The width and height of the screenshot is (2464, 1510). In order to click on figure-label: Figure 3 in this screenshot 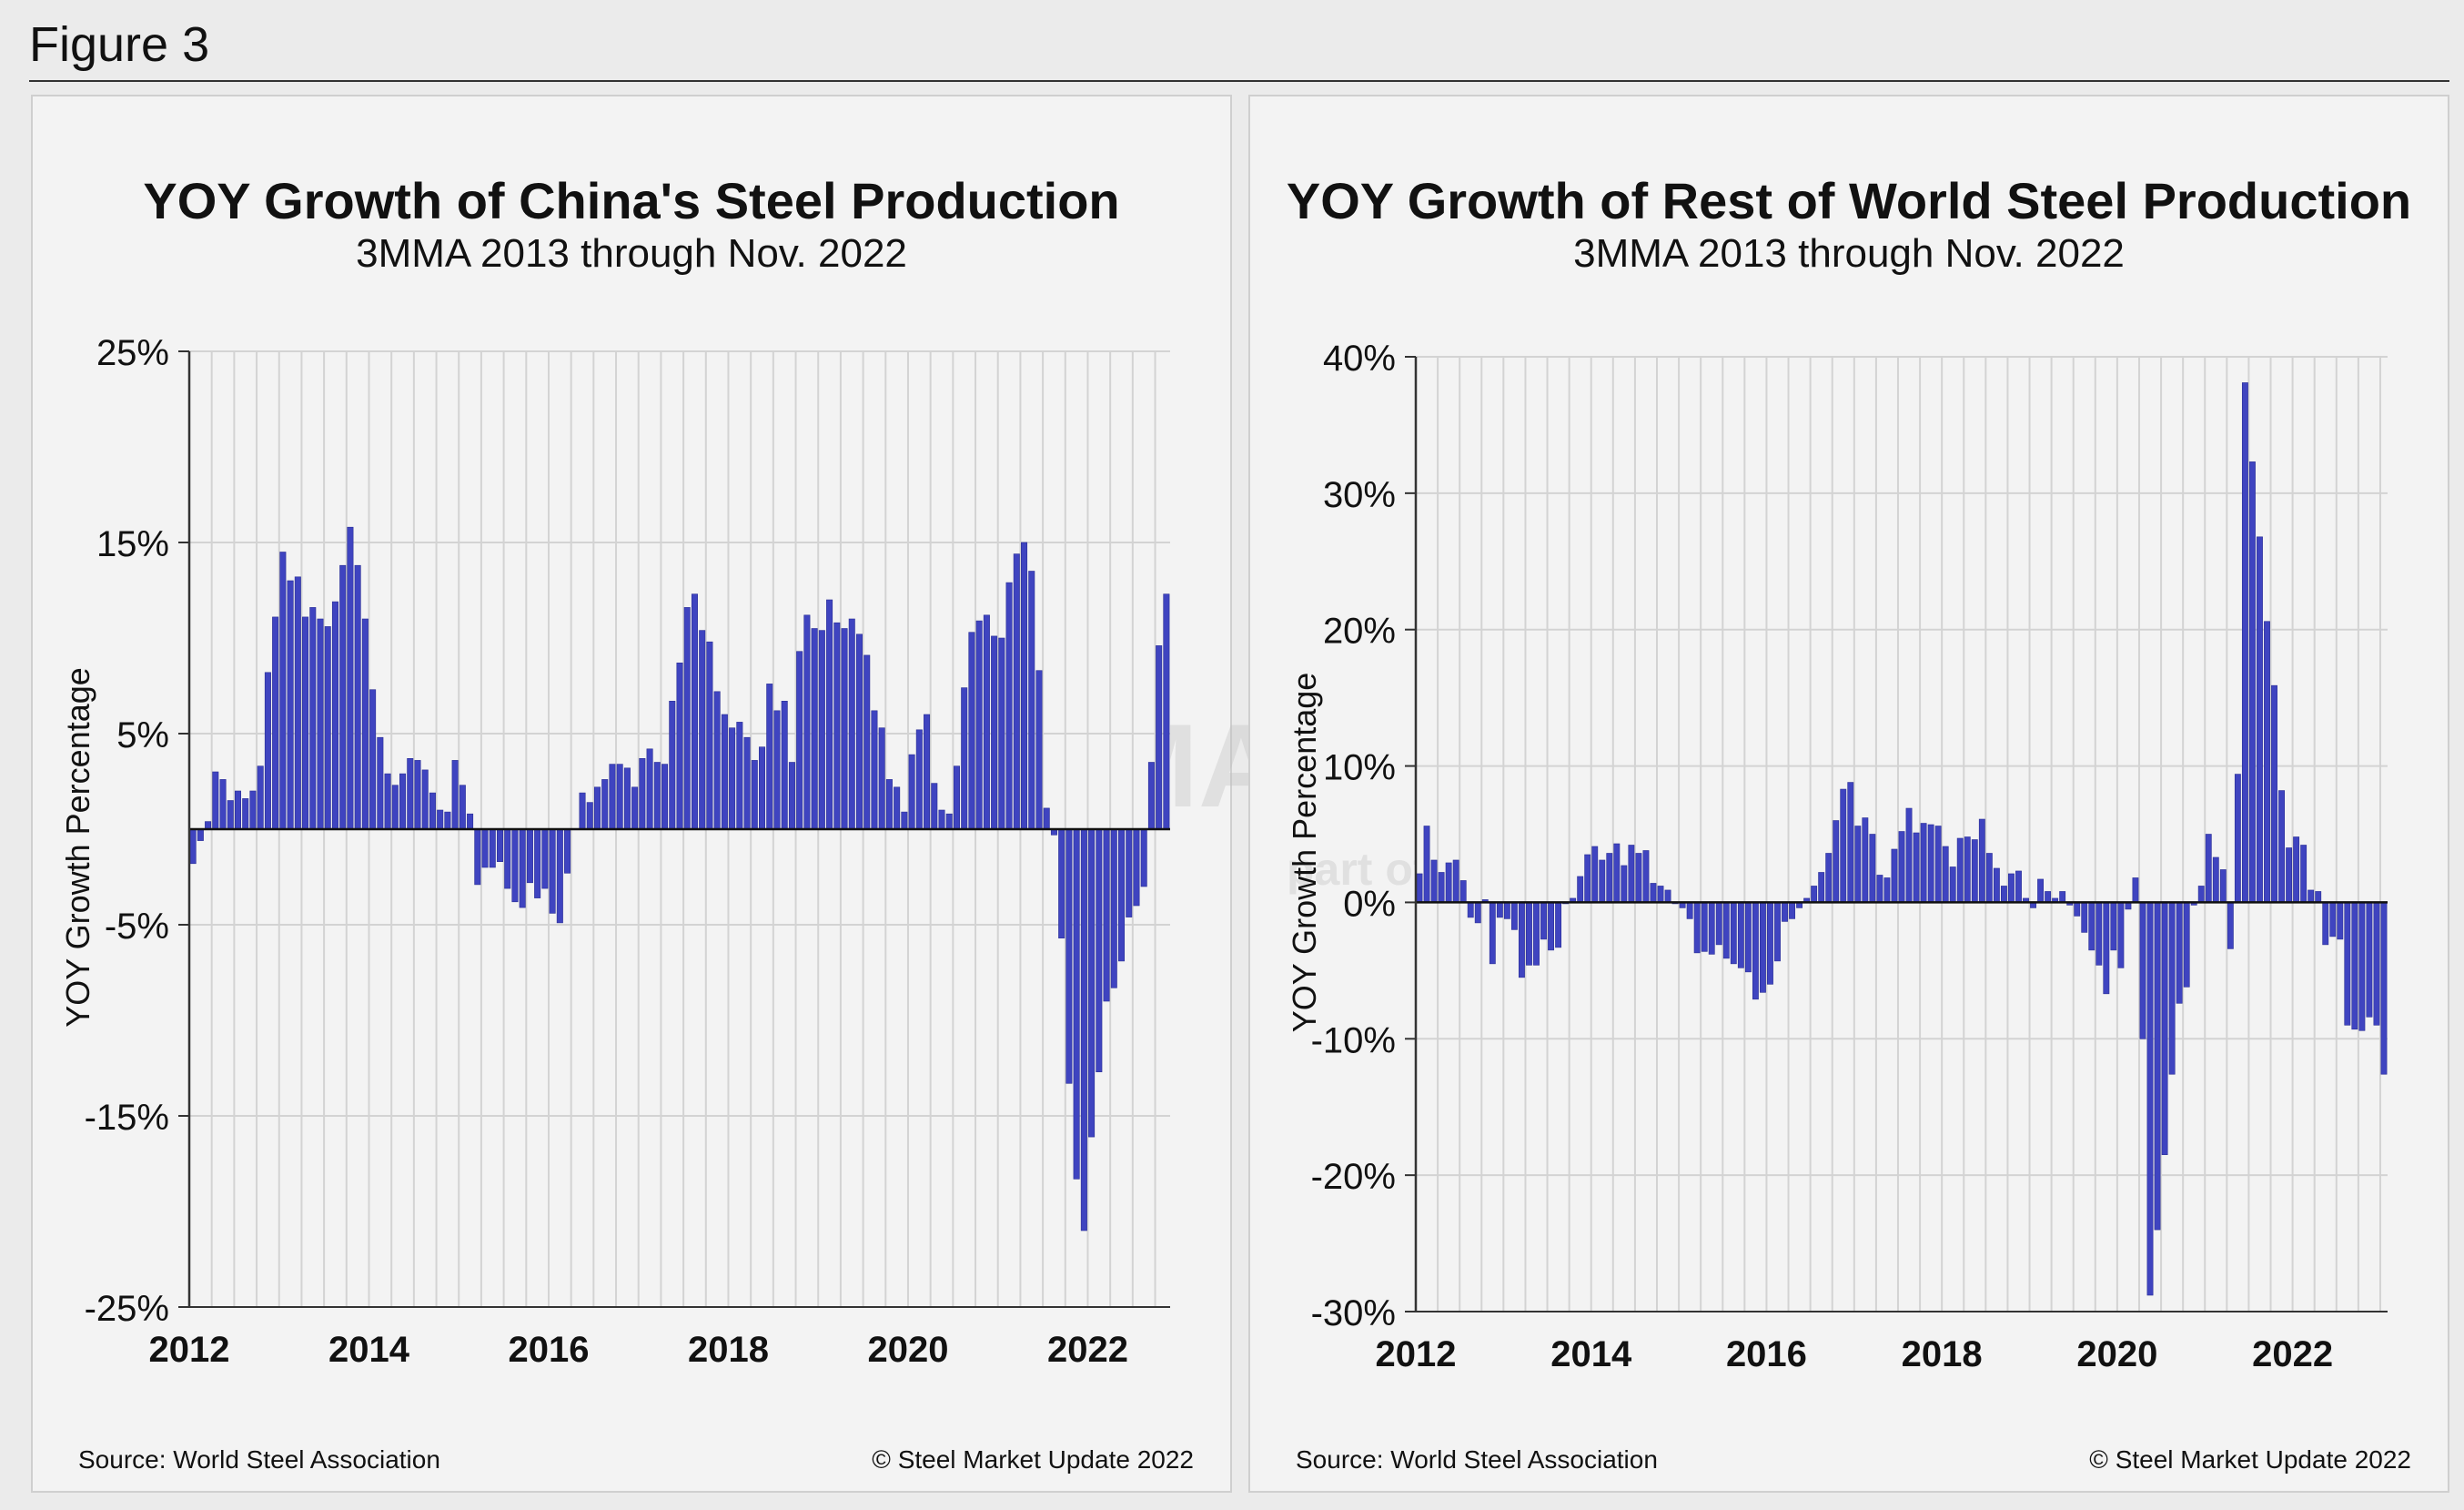, I will do `click(119, 44)`.